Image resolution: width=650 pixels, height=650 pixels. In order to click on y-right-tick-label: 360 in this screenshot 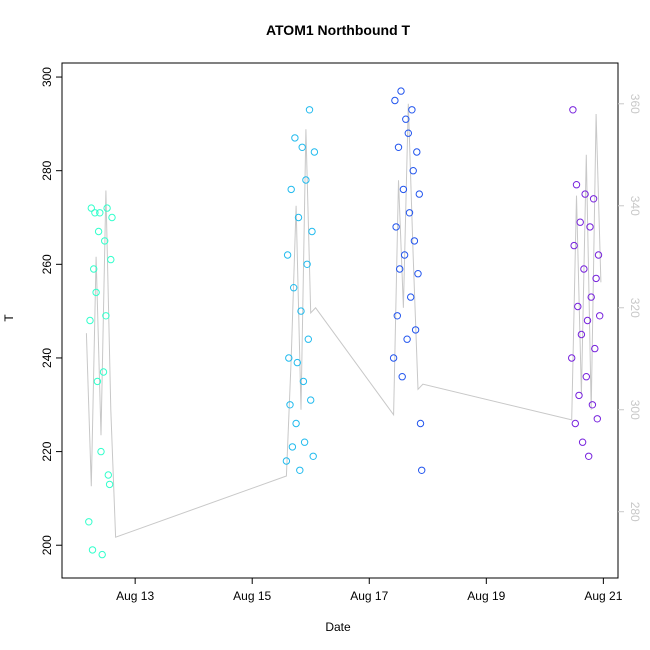, I will do `click(635, 104)`.